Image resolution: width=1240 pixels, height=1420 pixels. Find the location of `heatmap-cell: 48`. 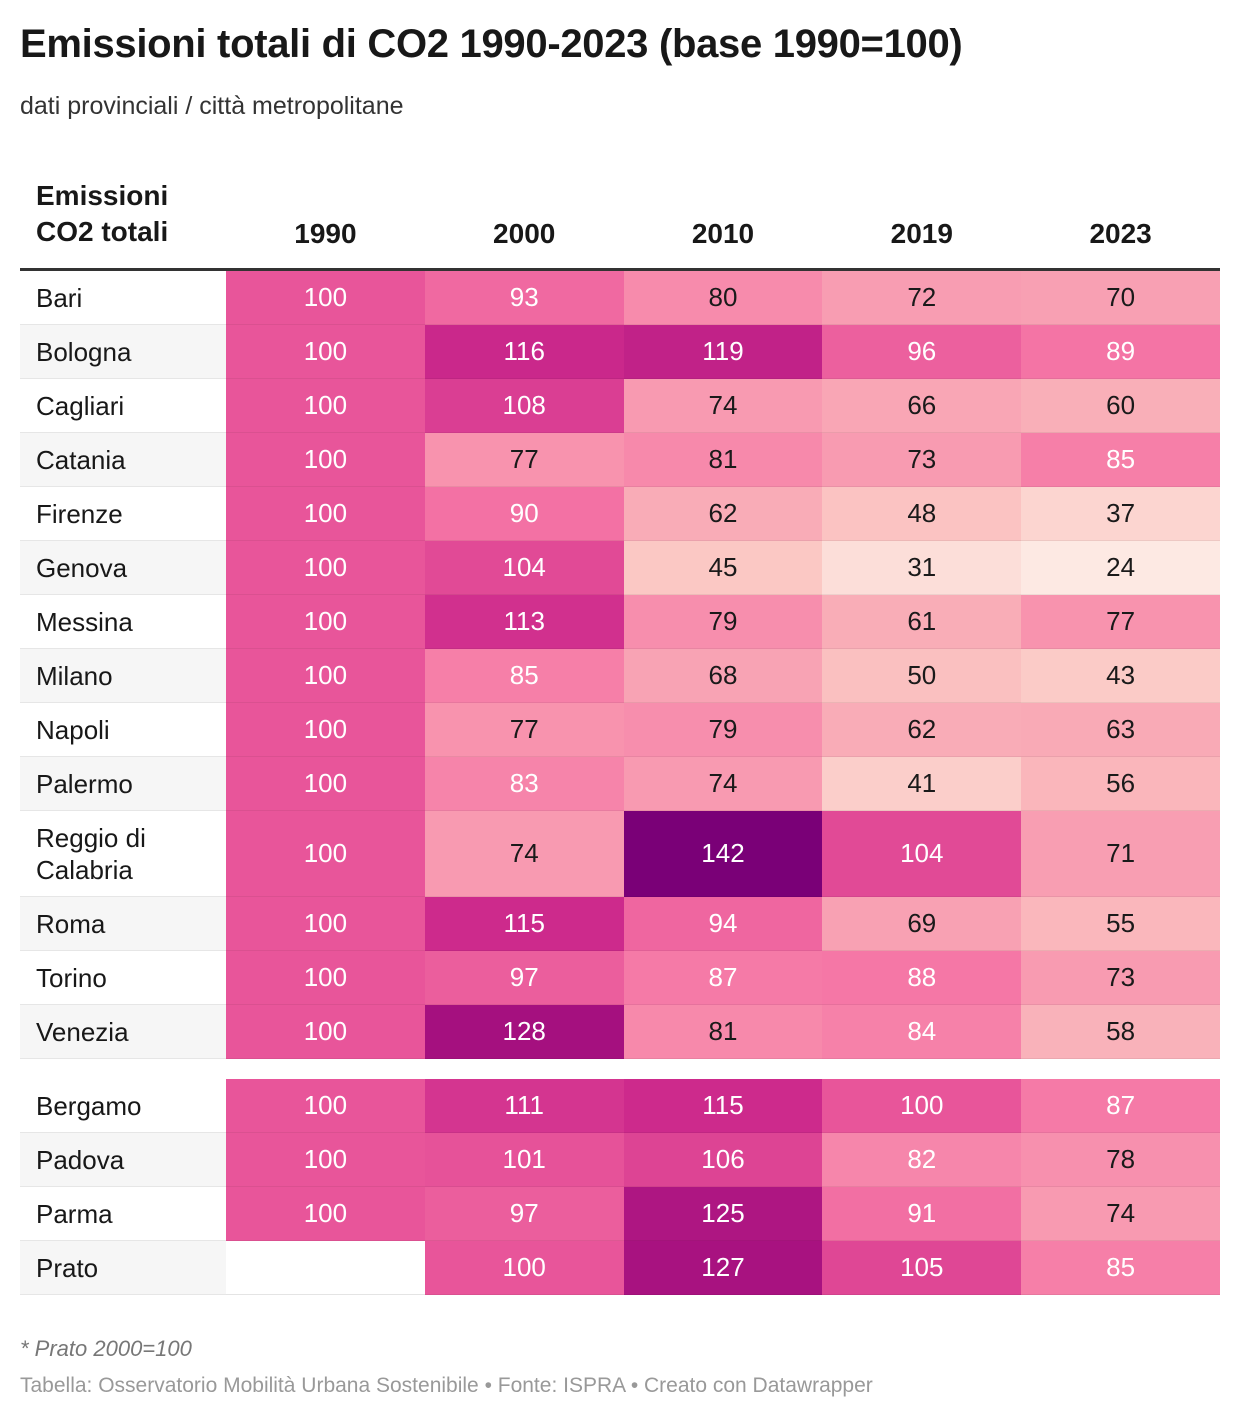

heatmap-cell: 48 is located at coordinates (922, 513).